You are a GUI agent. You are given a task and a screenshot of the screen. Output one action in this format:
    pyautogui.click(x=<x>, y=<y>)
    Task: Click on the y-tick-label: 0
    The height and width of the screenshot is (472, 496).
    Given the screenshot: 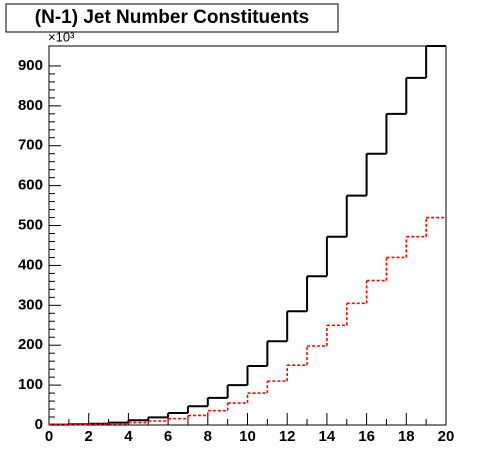 What is the action you would take?
    pyautogui.click(x=39, y=424)
    